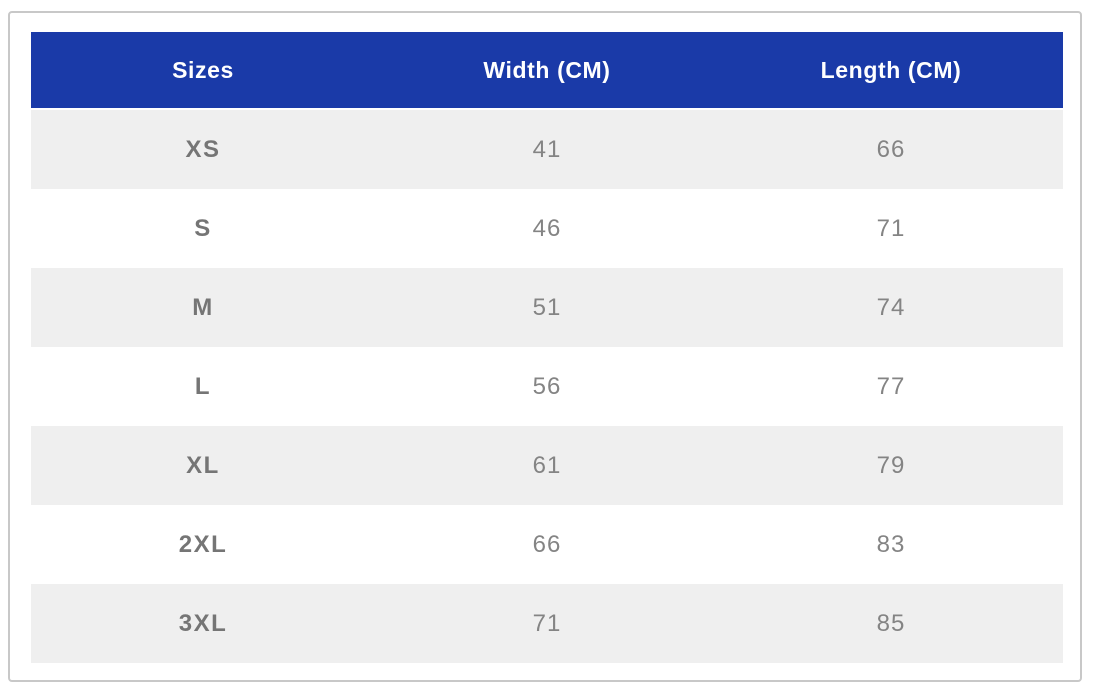 The width and height of the screenshot is (1100, 700). I want to click on column-header-length: Length (CM), so click(891, 71).